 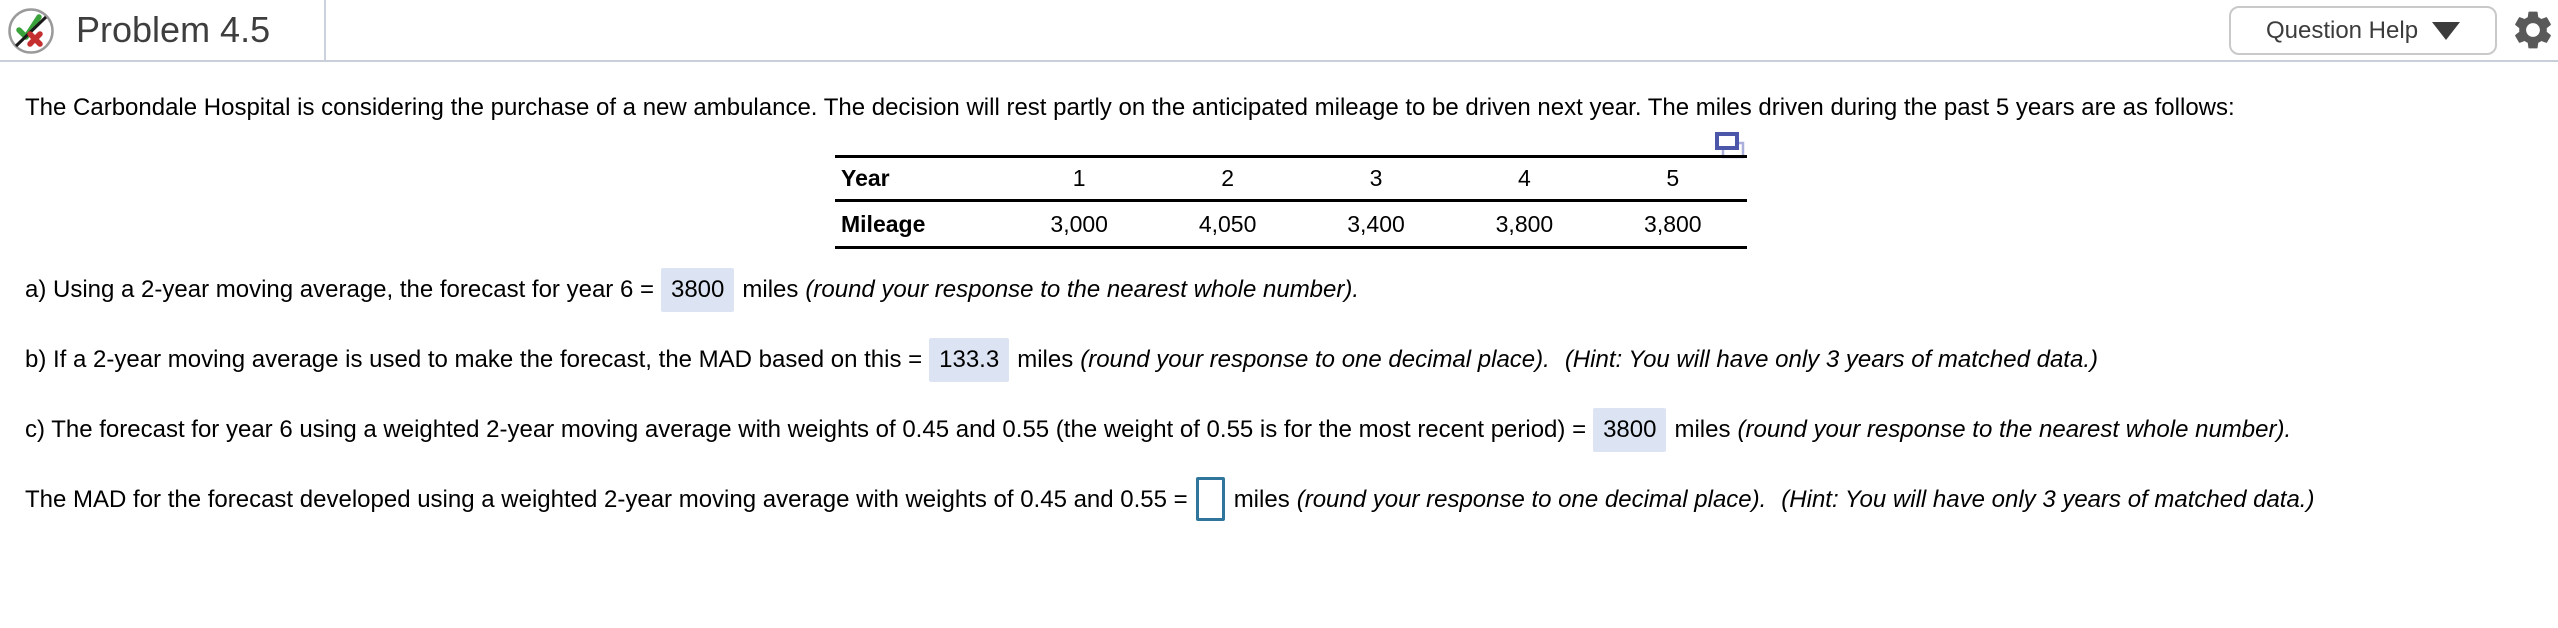 I want to click on row-header-mileage: Mileage, so click(x=883, y=223).